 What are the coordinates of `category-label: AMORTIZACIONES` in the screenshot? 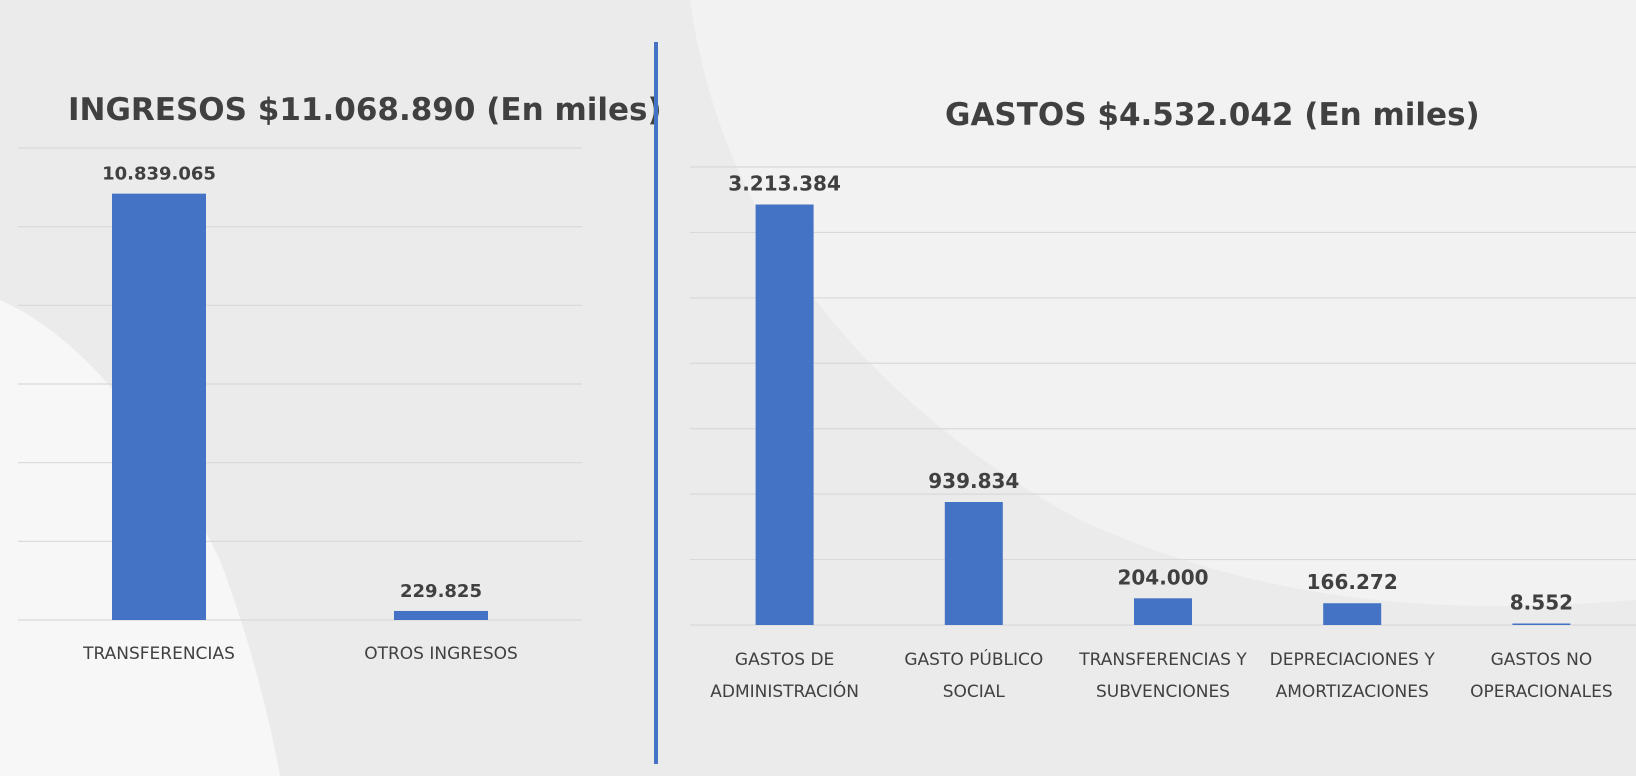 It's located at (1352, 692).